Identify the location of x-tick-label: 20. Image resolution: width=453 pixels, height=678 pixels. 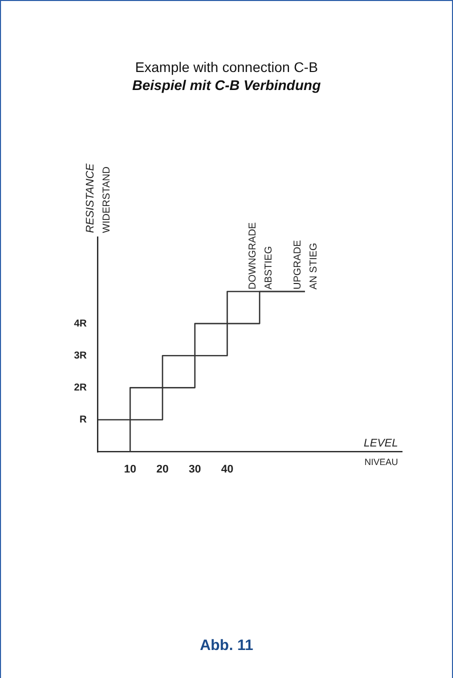
(162, 469).